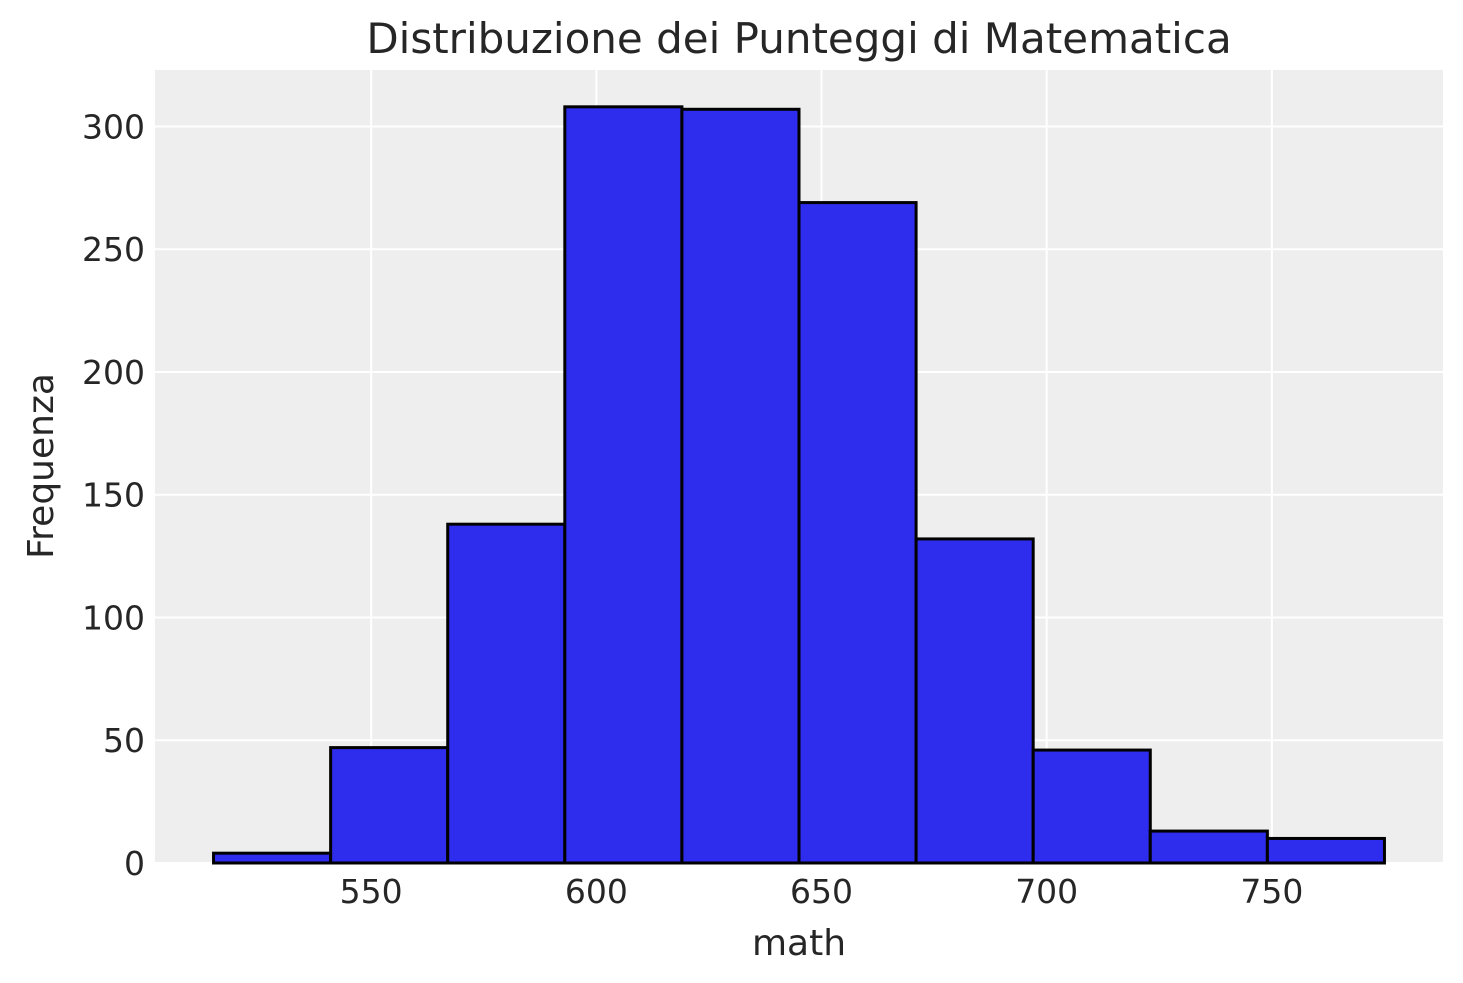  What do you see at coordinates (798, 38) in the screenshot?
I see `chart-title: Distribuzione dei Punteggi di Matematica` at bounding box center [798, 38].